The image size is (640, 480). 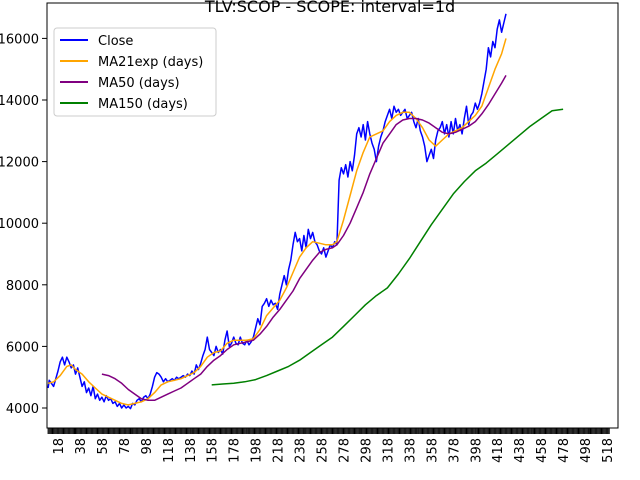 I want to click on x-tick-label: 178, so click(x=235, y=450).